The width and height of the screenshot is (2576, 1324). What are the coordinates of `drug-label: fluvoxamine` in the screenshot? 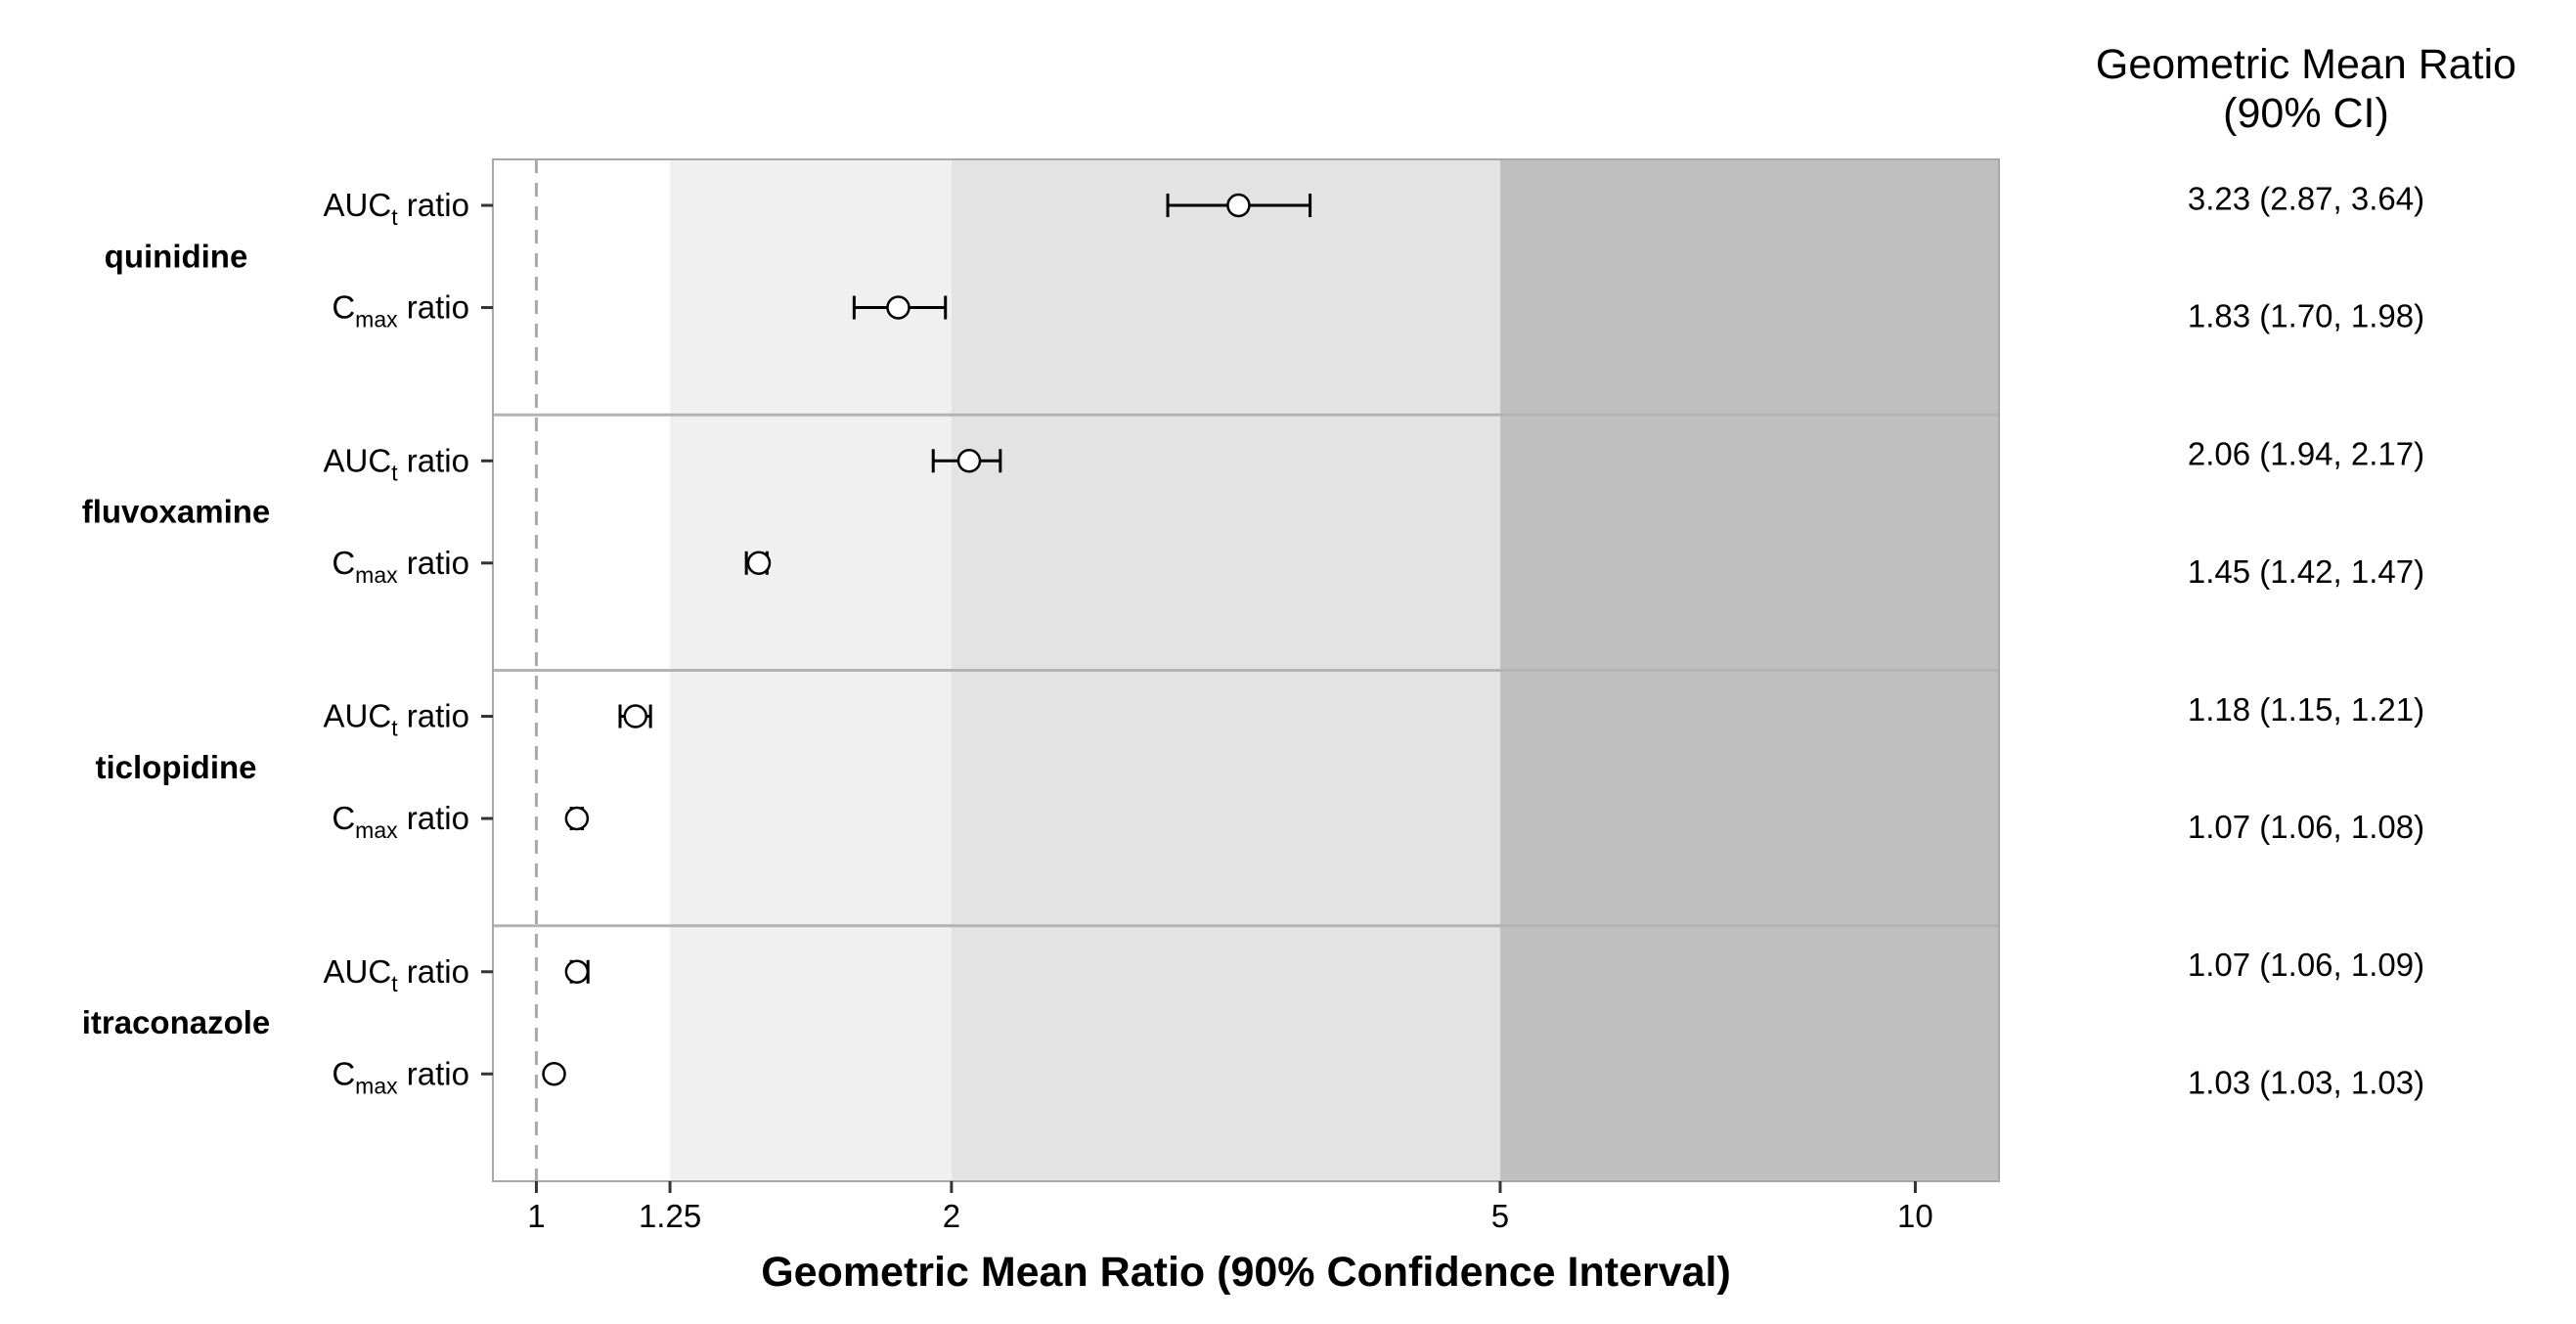 It's located at (176, 512).